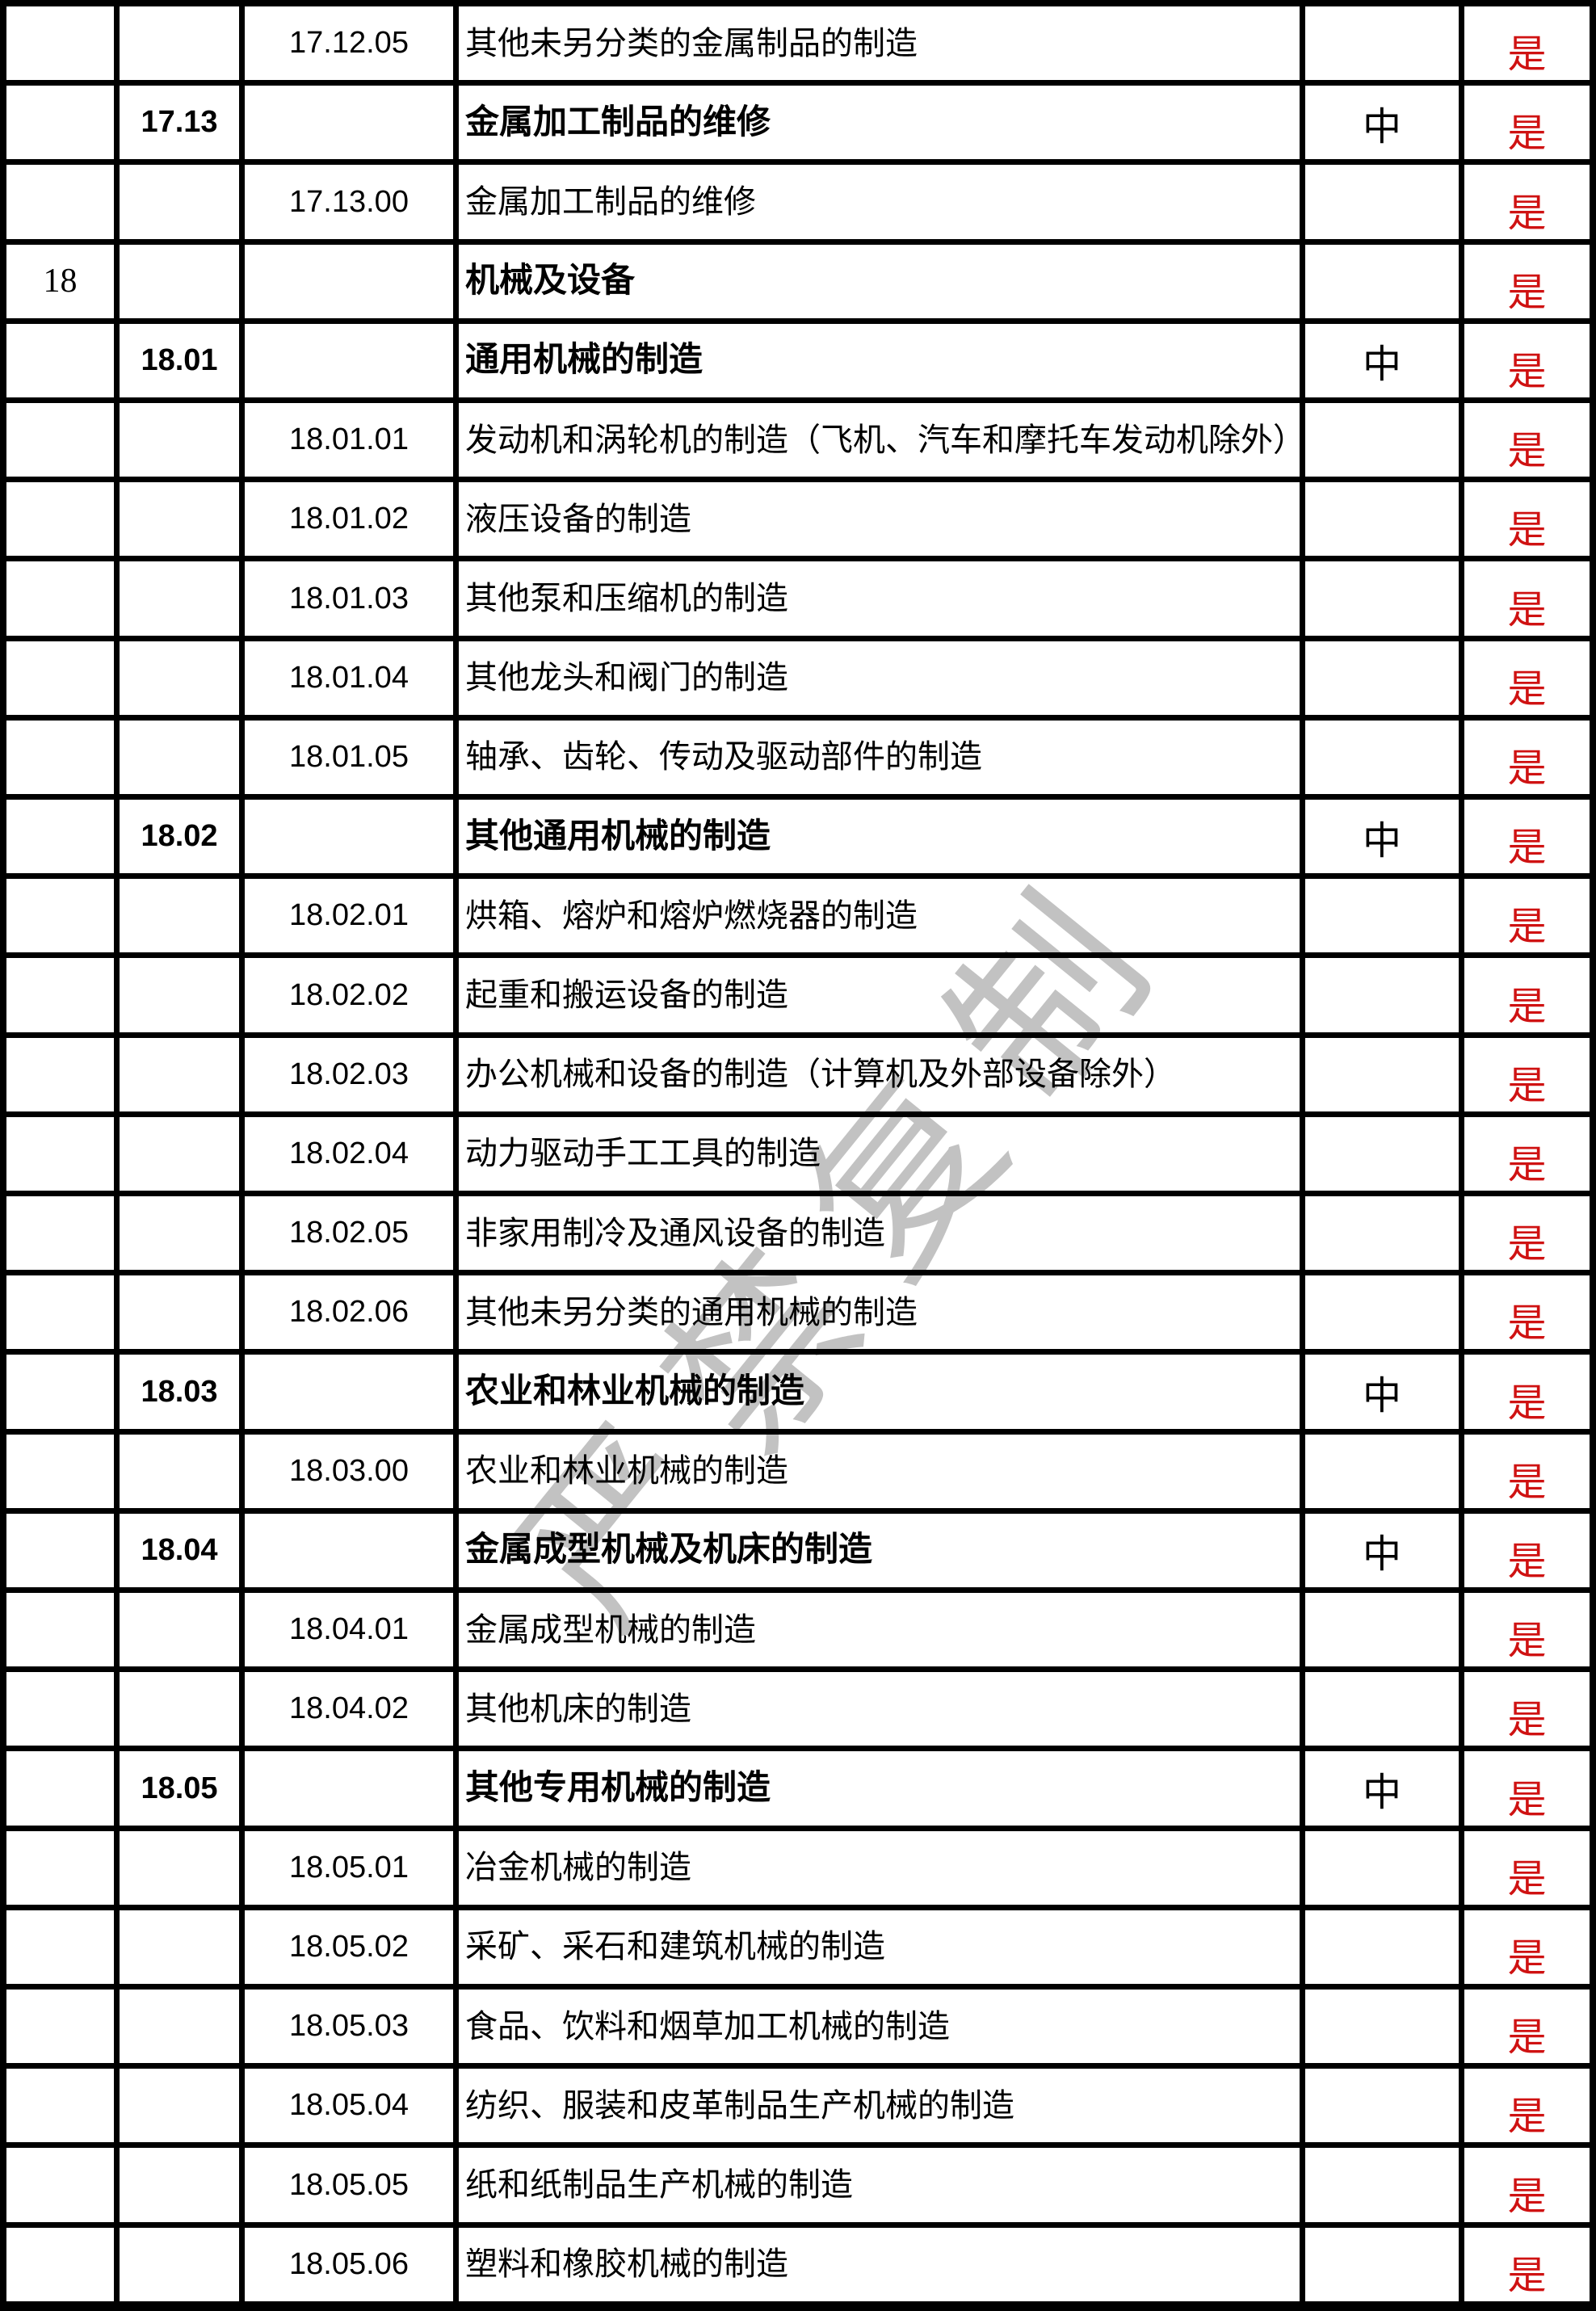 Image resolution: width=1596 pixels, height=2311 pixels. What do you see at coordinates (798, 596) in the screenshot?
I see `table-row: 18.01.03 其他泵和压缩机的制造 是` at bounding box center [798, 596].